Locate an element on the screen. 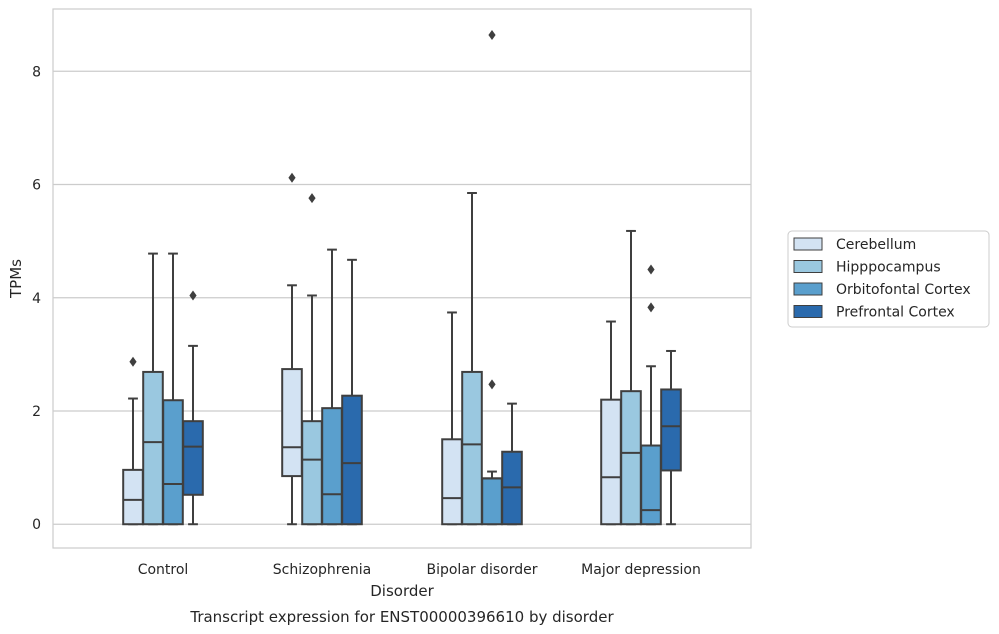 The height and width of the screenshot is (634, 999). legend-item: Cerebellum is located at coordinates (854, 245).